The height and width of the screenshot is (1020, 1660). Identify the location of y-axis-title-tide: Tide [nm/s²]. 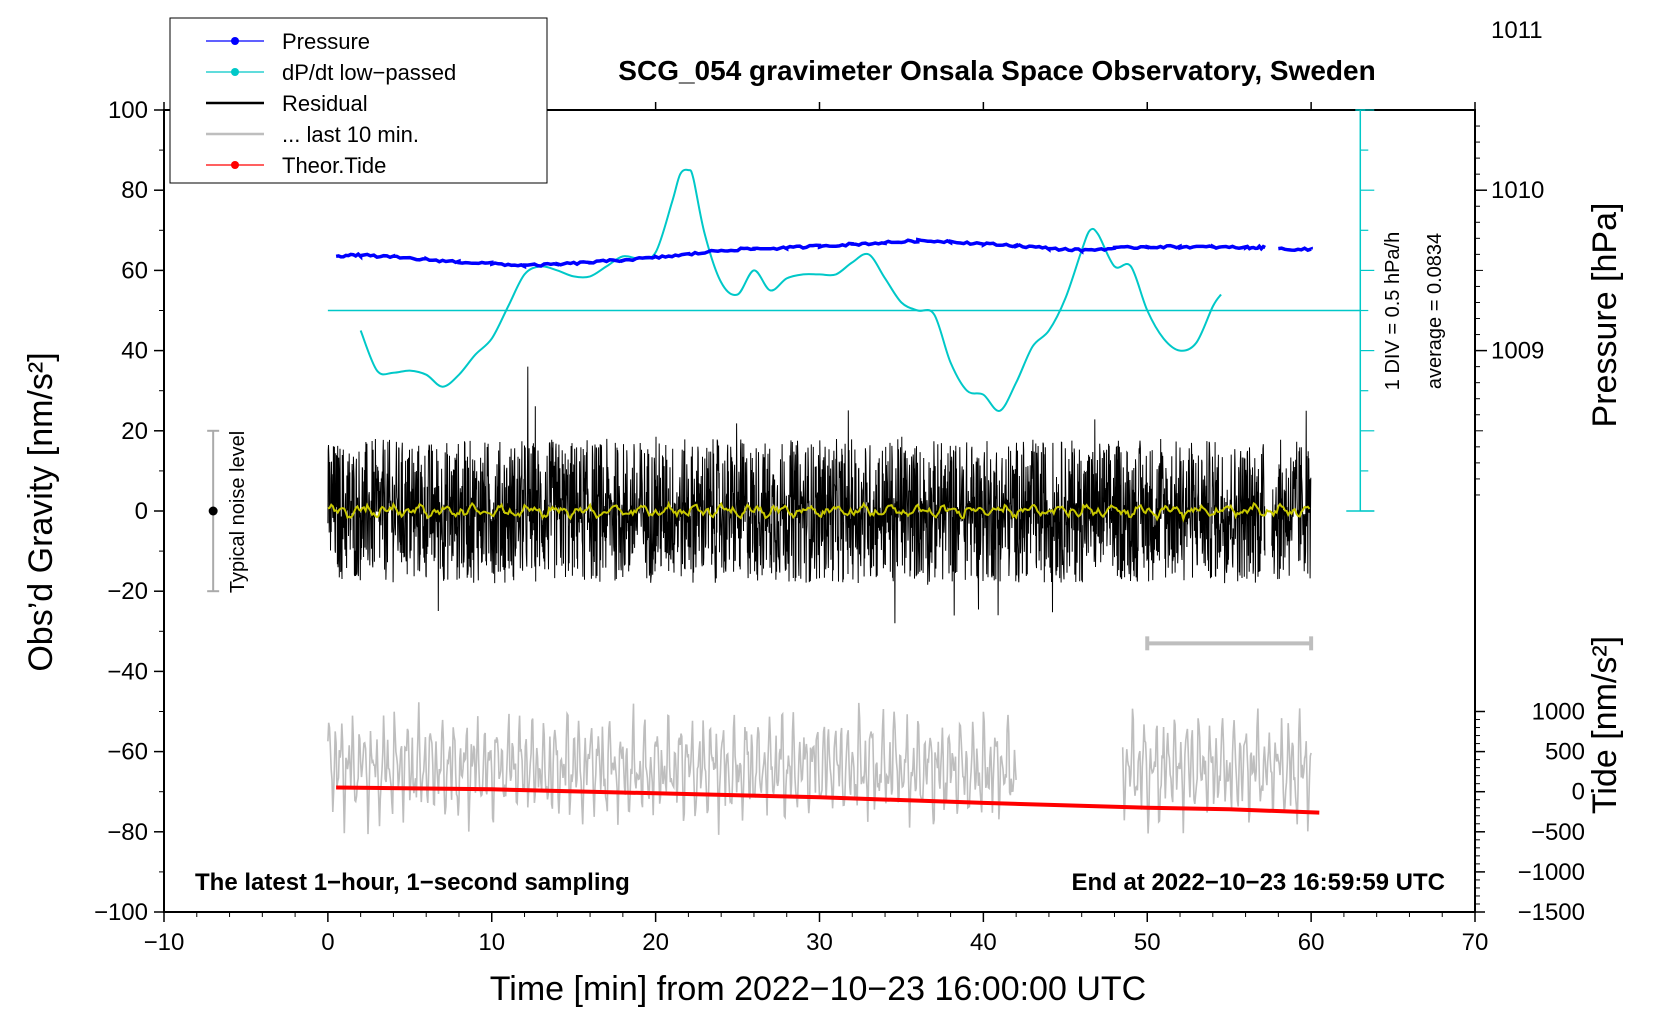
(1605, 725).